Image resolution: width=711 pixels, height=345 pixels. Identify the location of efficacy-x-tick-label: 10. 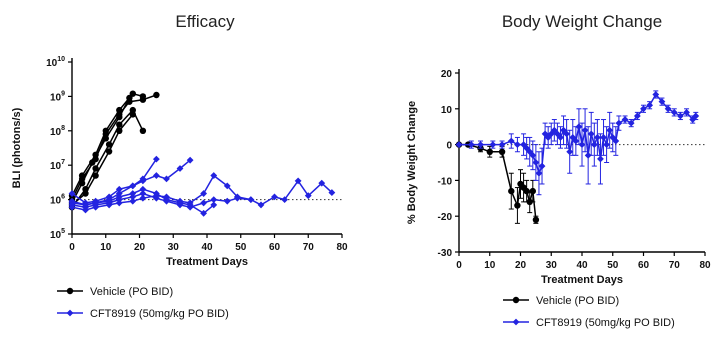
(106, 247).